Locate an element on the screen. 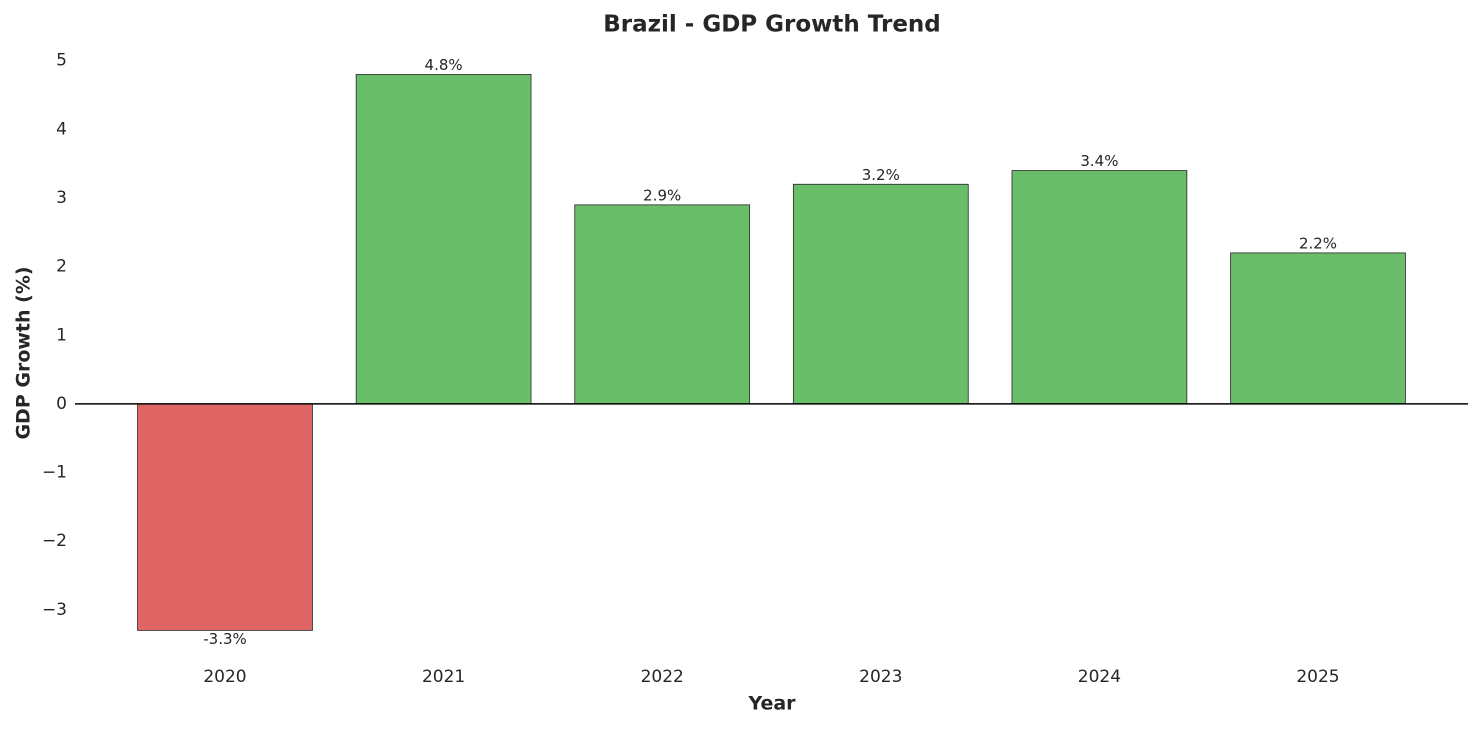  y-tick-label: 0 is located at coordinates (61, 404).